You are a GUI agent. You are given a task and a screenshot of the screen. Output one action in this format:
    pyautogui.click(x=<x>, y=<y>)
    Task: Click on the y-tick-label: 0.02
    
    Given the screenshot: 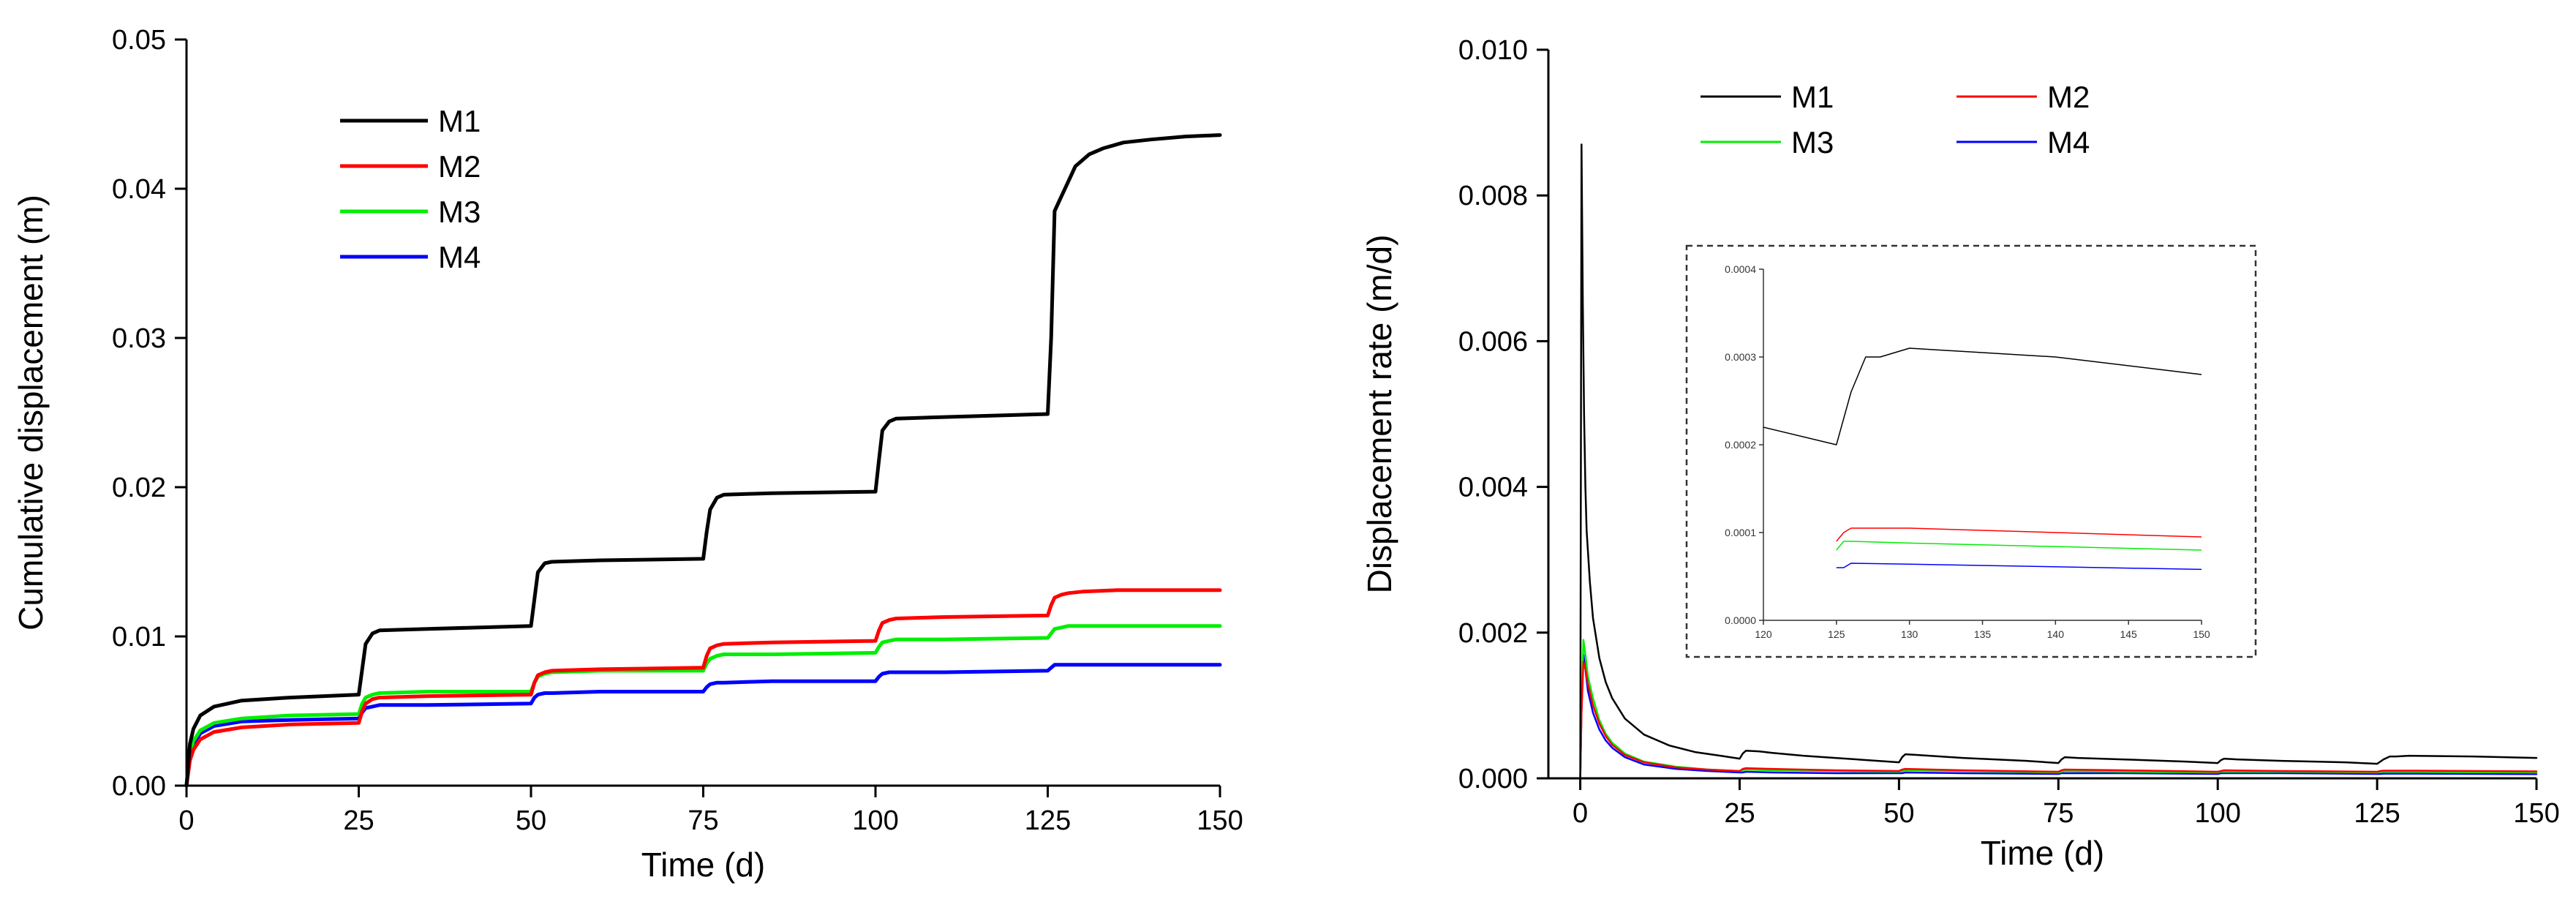 What is the action you would take?
    pyautogui.click(x=139, y=488)
    